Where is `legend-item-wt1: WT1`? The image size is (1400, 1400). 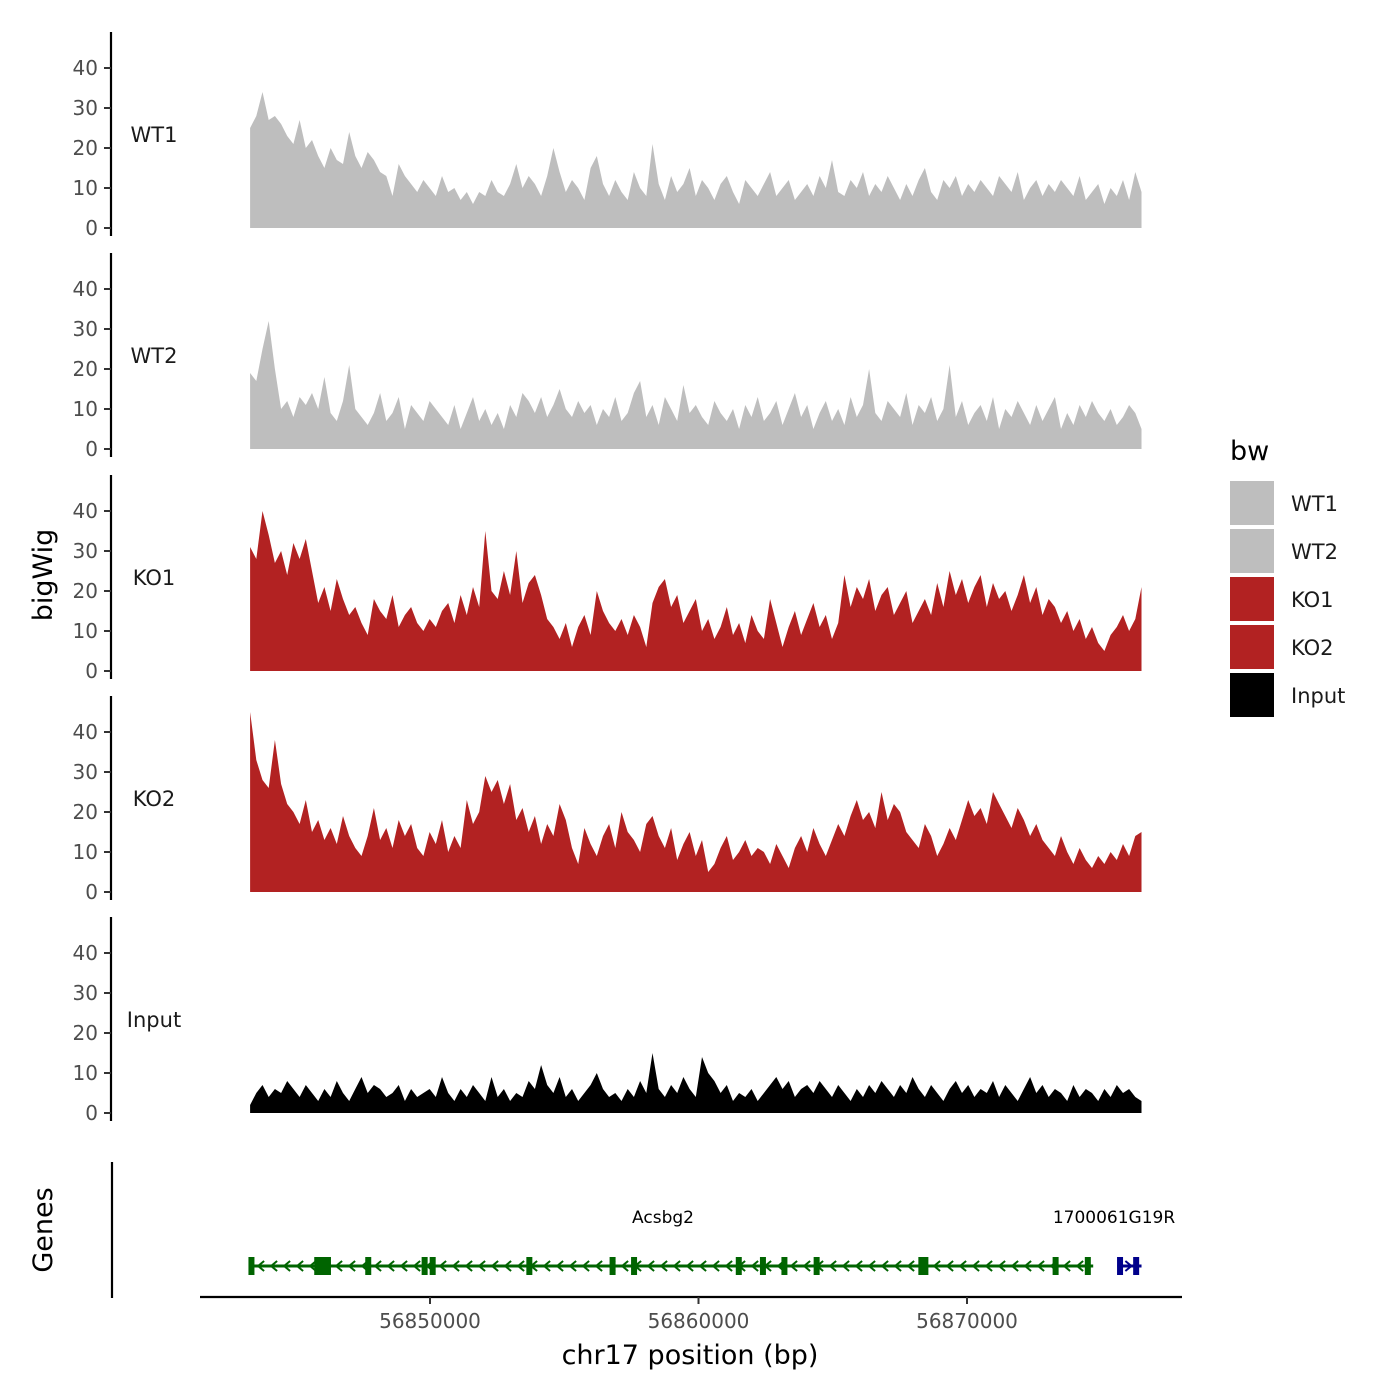 legend-item-wt1: WT1 is located at coordinates (1284, 503).